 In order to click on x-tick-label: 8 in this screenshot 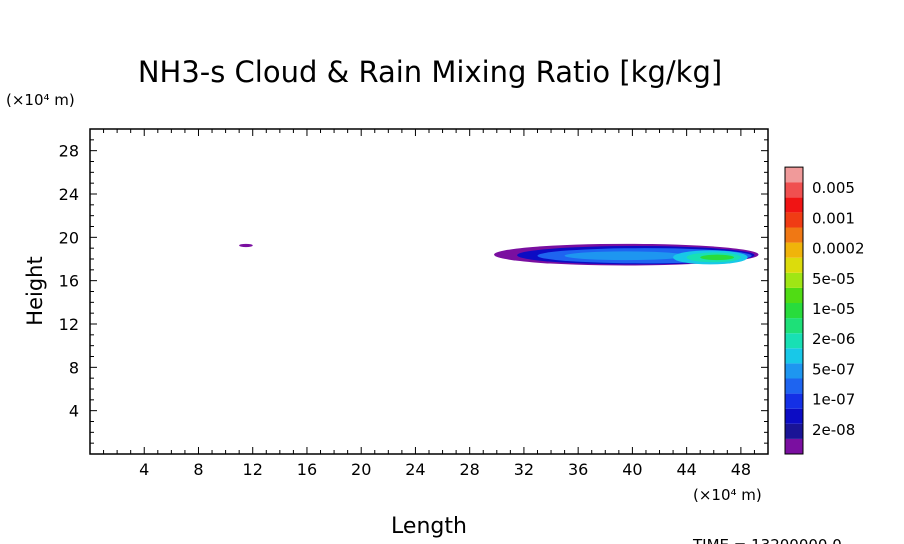, I will do `click(198, 469)`.